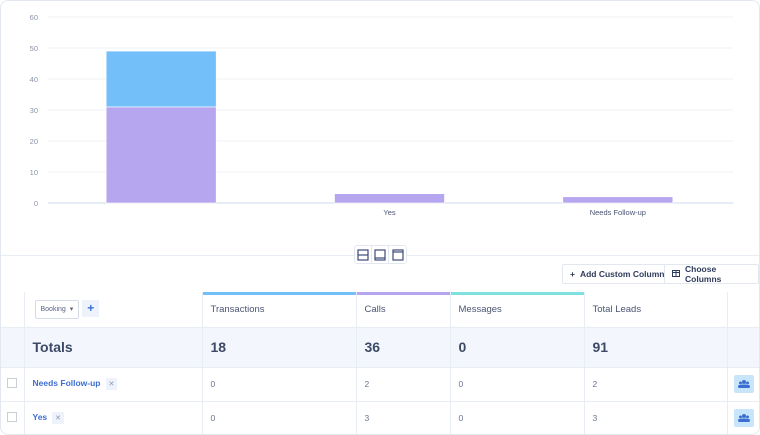 The width and height of the screenshot is (760, 435). What do you see at coordinates (711, 274) in the screenshot?
I see `choose-columns-button: Choose Columns` at bounding box center [711, 274].